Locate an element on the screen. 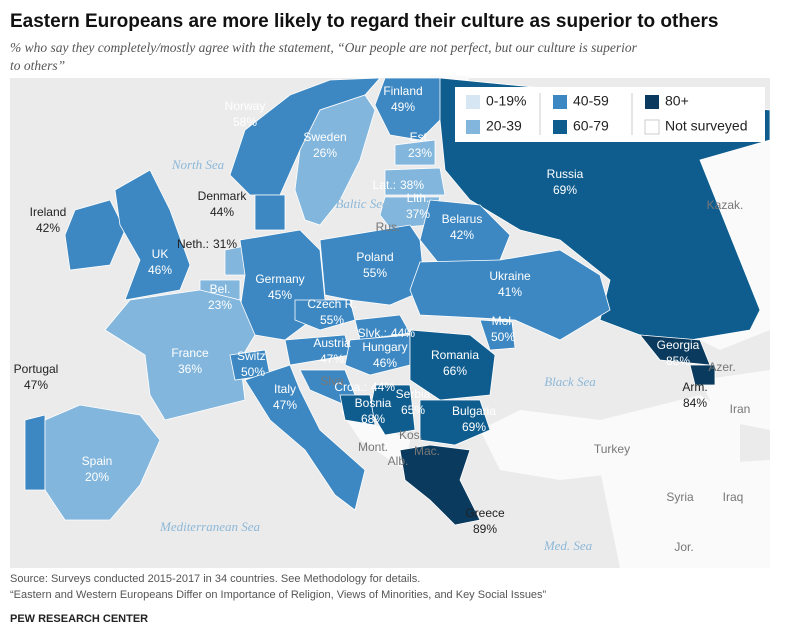  place-label: Iraq is located at coordinates (733, 497).